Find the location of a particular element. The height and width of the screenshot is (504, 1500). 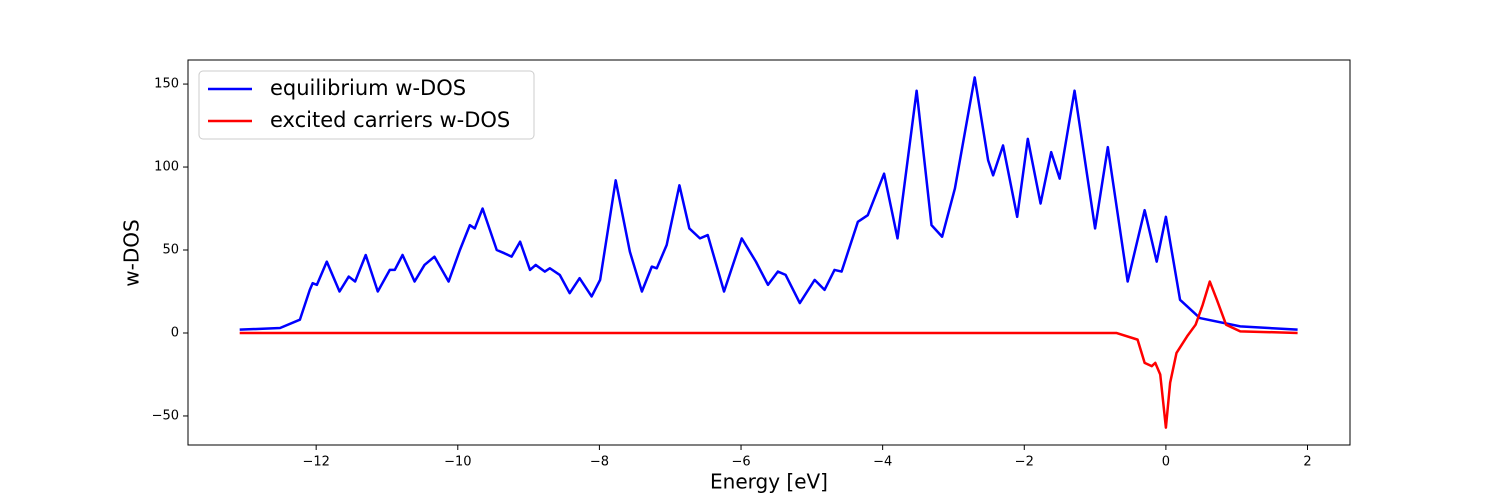

x-tick-label: 0 is located at coordinates (1166, 462).